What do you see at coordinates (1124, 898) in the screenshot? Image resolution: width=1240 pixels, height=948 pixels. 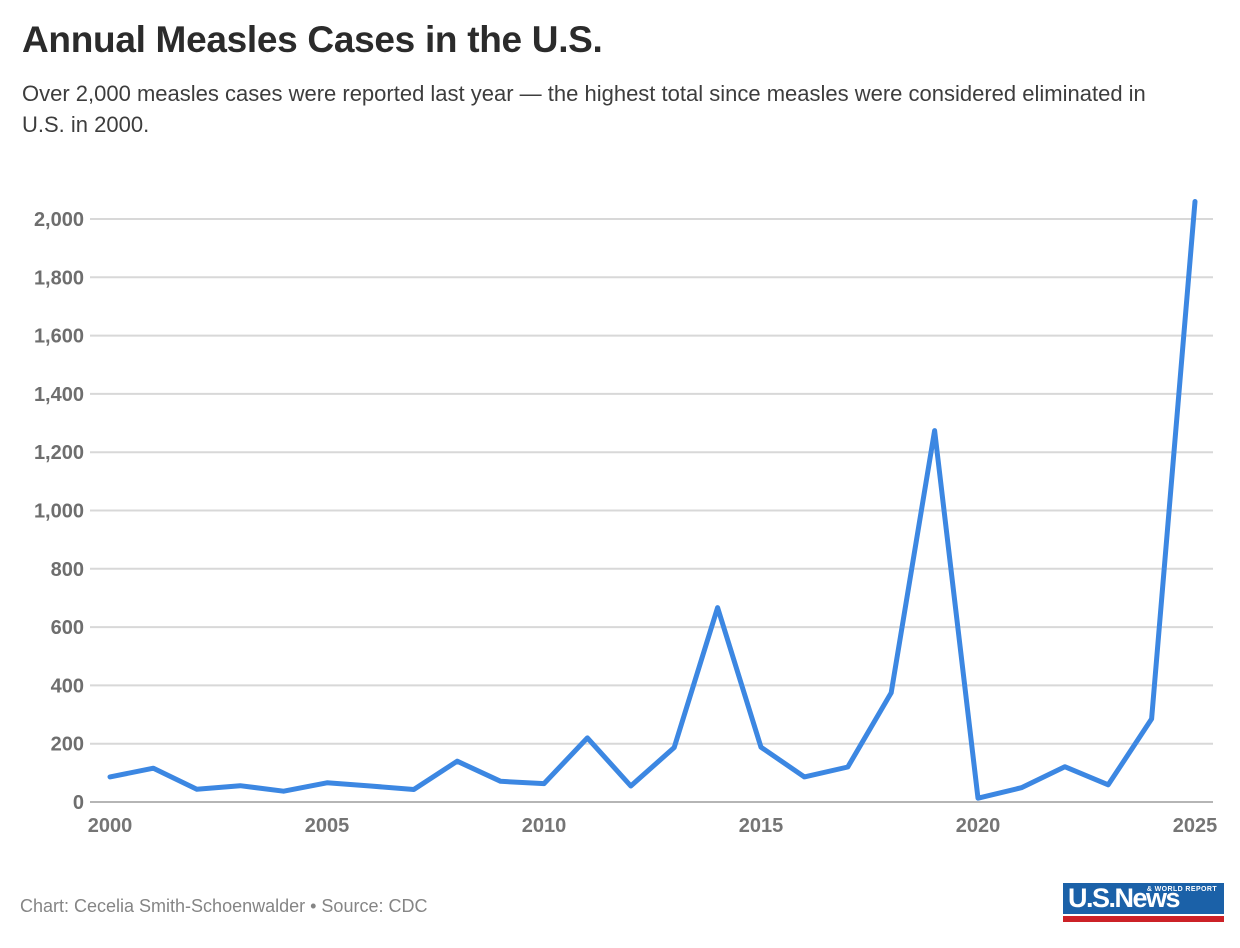 I see `usnews-logo-wordmark: U.S.News` at bounding box center [1124, 898].